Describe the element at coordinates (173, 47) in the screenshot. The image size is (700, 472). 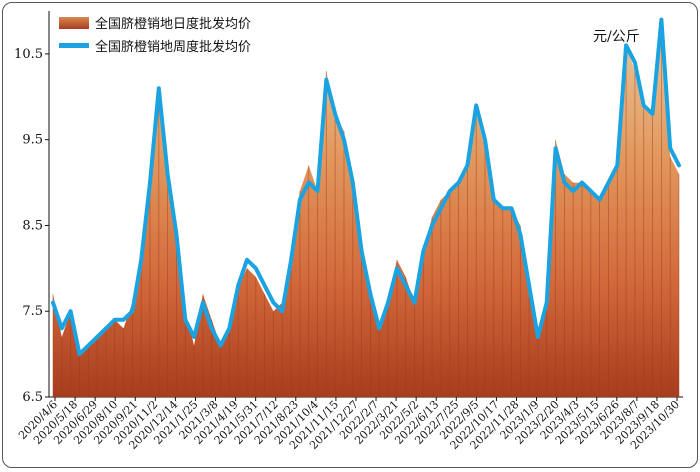
I see `legend-label-weekly: 全国脐橙销地周度批发均价` at that location.